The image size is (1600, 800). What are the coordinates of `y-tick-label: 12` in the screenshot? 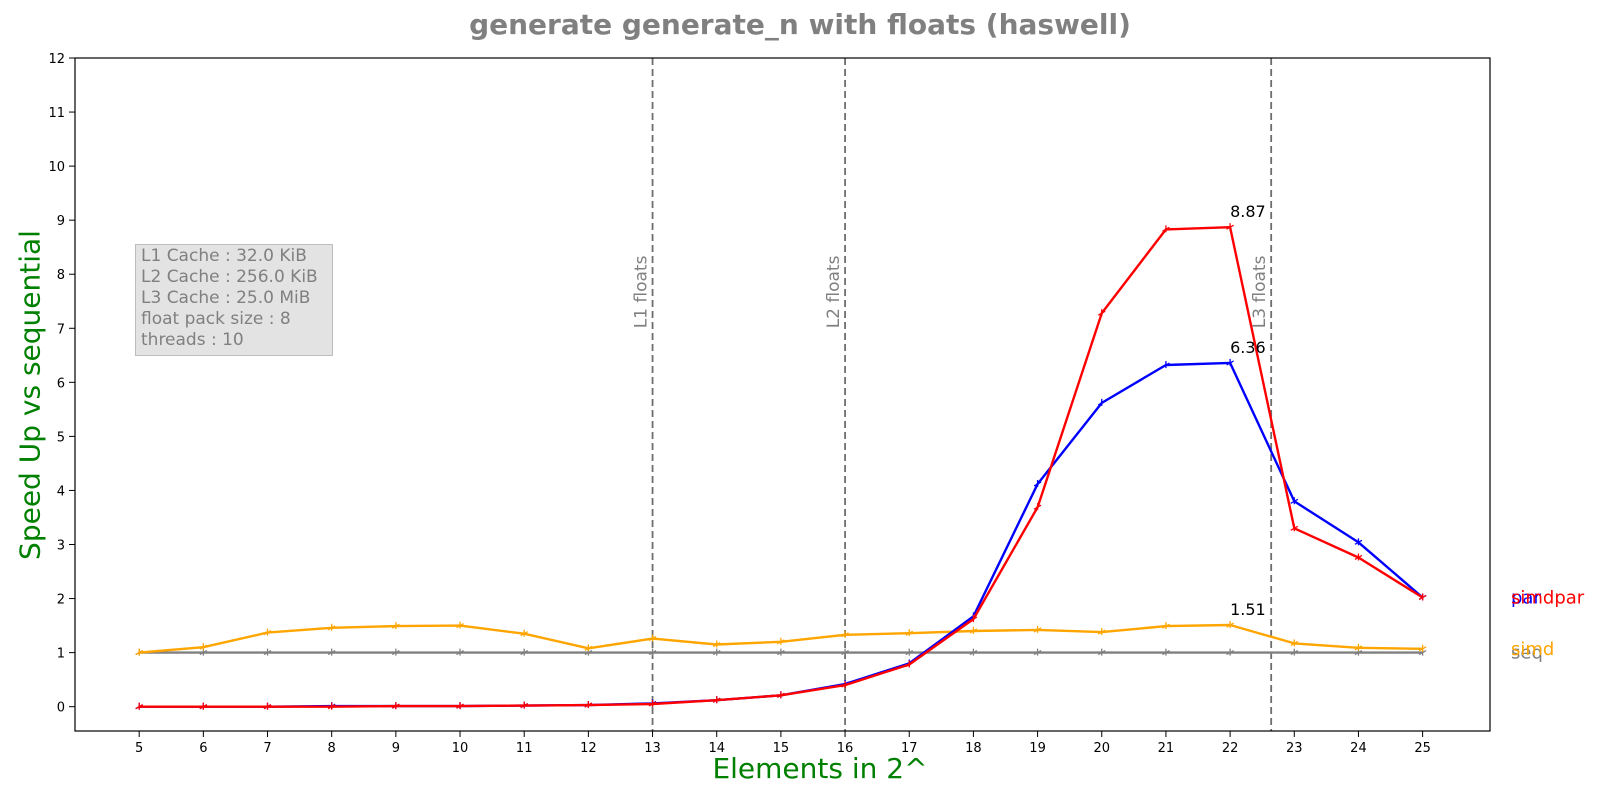 It's located at (56, 59).